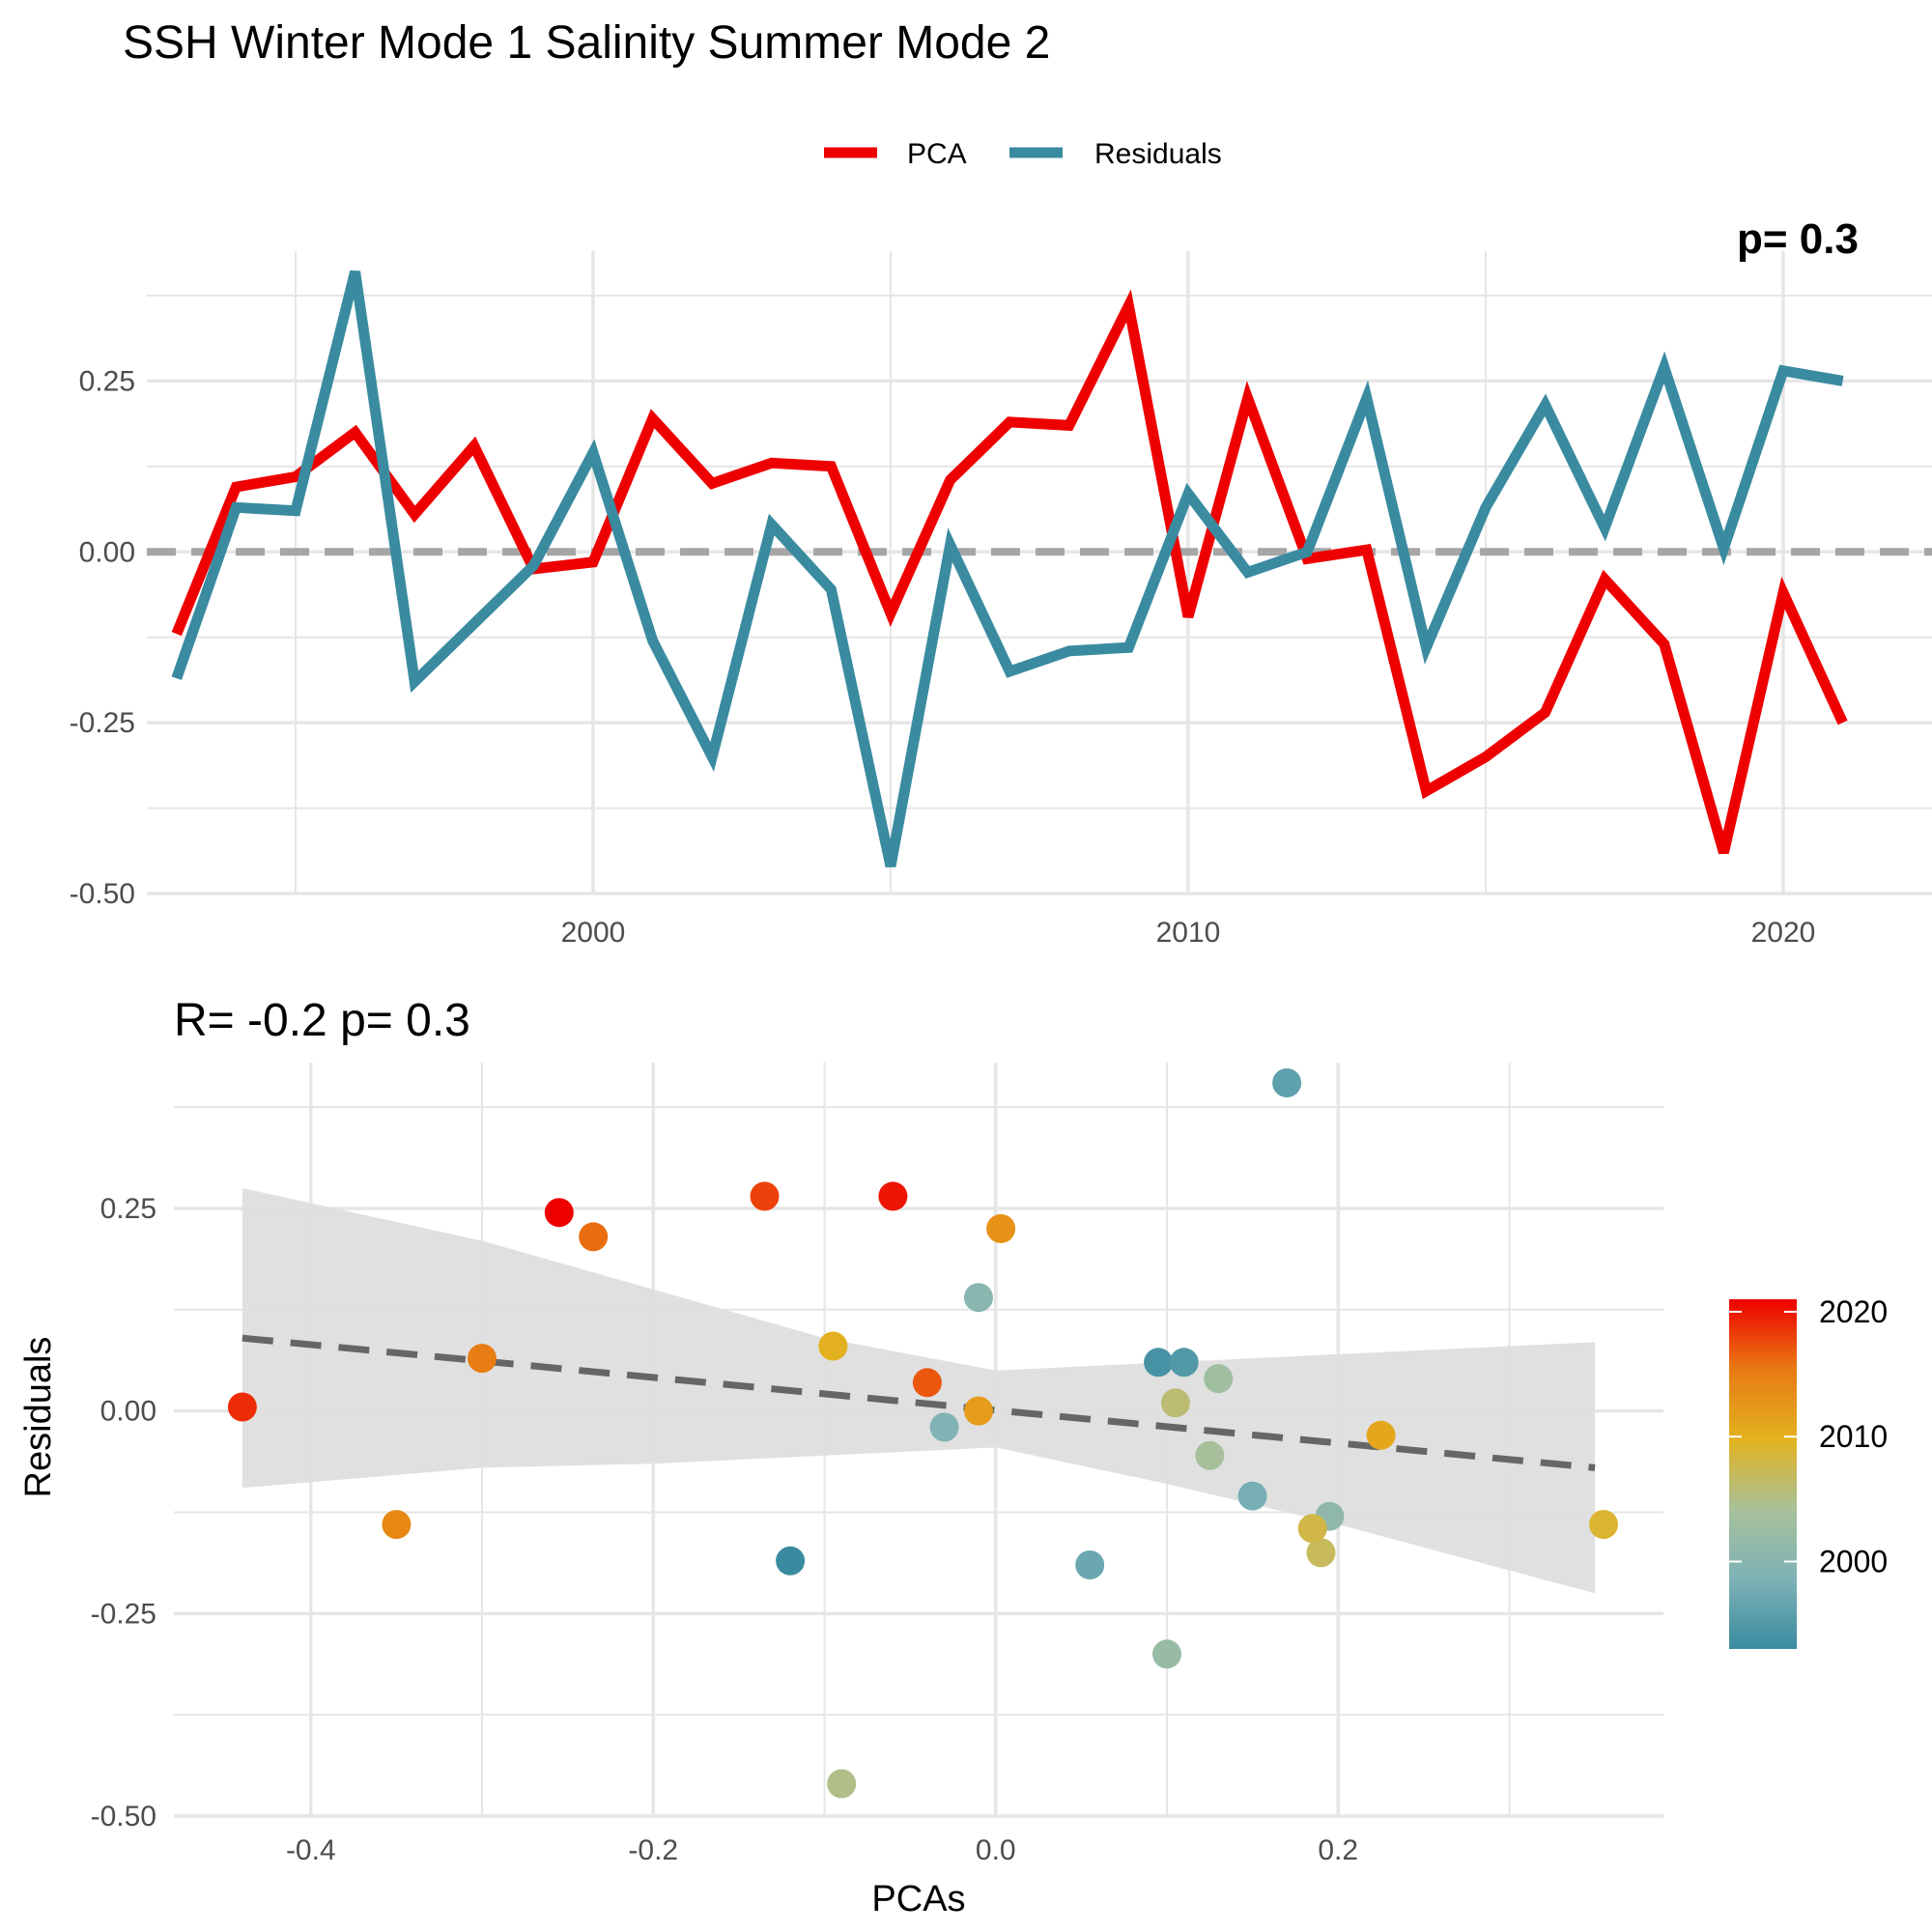  What do you see at coordinates (1783, 933) in the screenshot?
I see `x-tick-label: 2020` at bounding box center [1783, 933].